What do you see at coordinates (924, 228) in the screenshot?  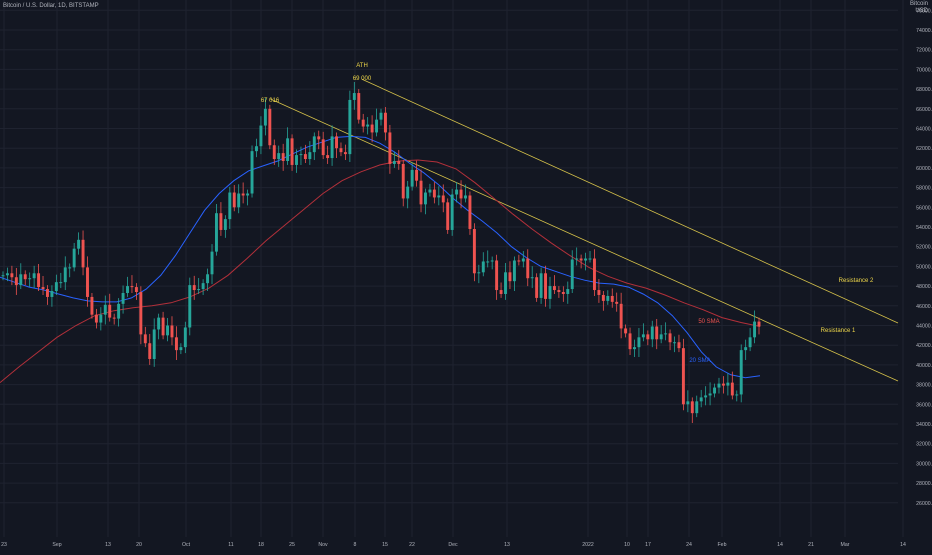 I see `y-tick-label: 54000.00` at bounding box center [924, 228].